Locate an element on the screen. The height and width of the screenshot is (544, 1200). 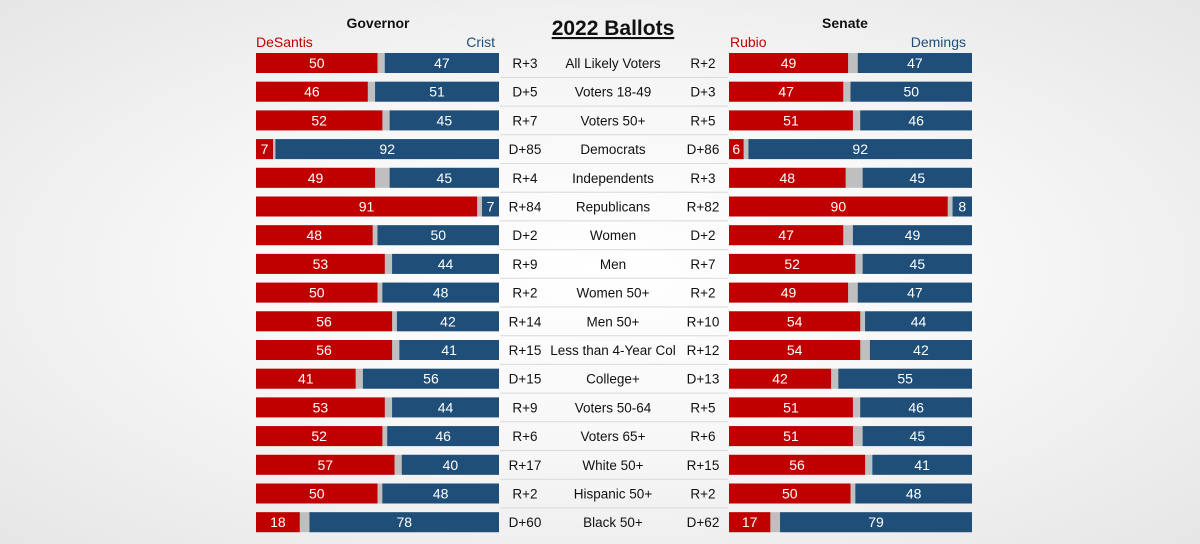
row-group-label: Less than 4-Year Col is located at coordinates (613, 350).